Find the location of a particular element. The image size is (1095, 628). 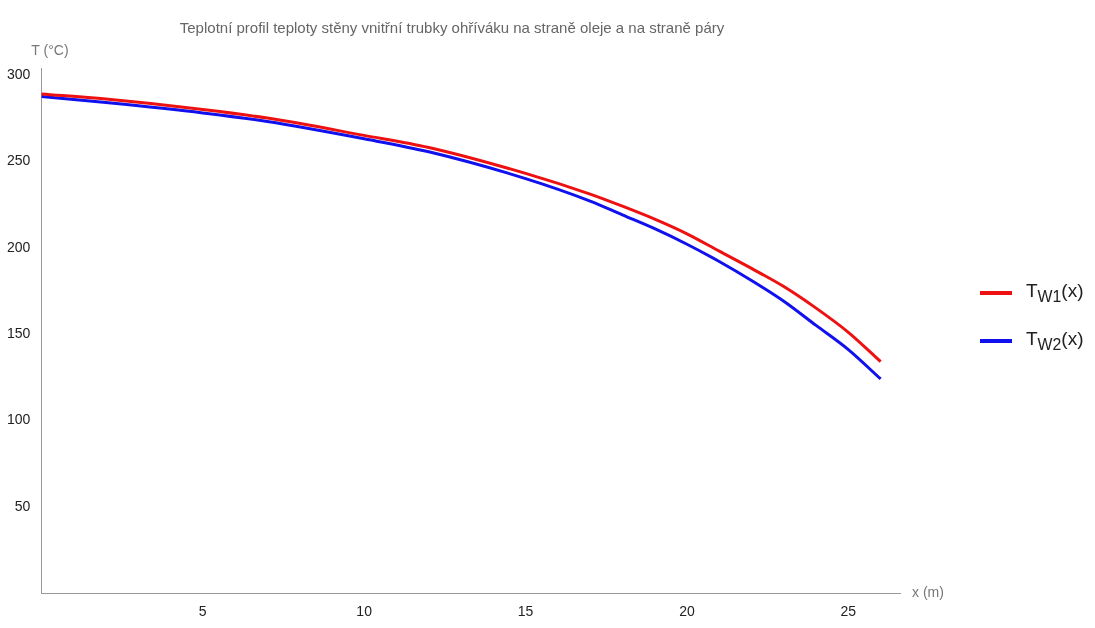

legend-label: T$_{W2}$(x) is located at coordinates (1055, 340).